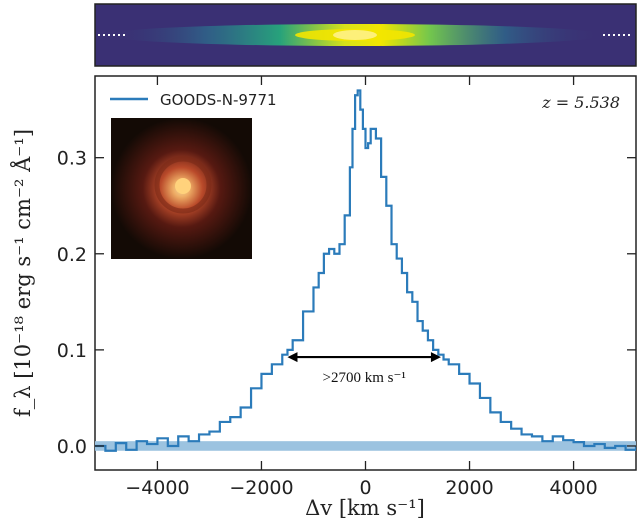  Describe the element at coordinates (580, 102) in the screenshot. I see `redshift-label: z = 5.538` at that location.